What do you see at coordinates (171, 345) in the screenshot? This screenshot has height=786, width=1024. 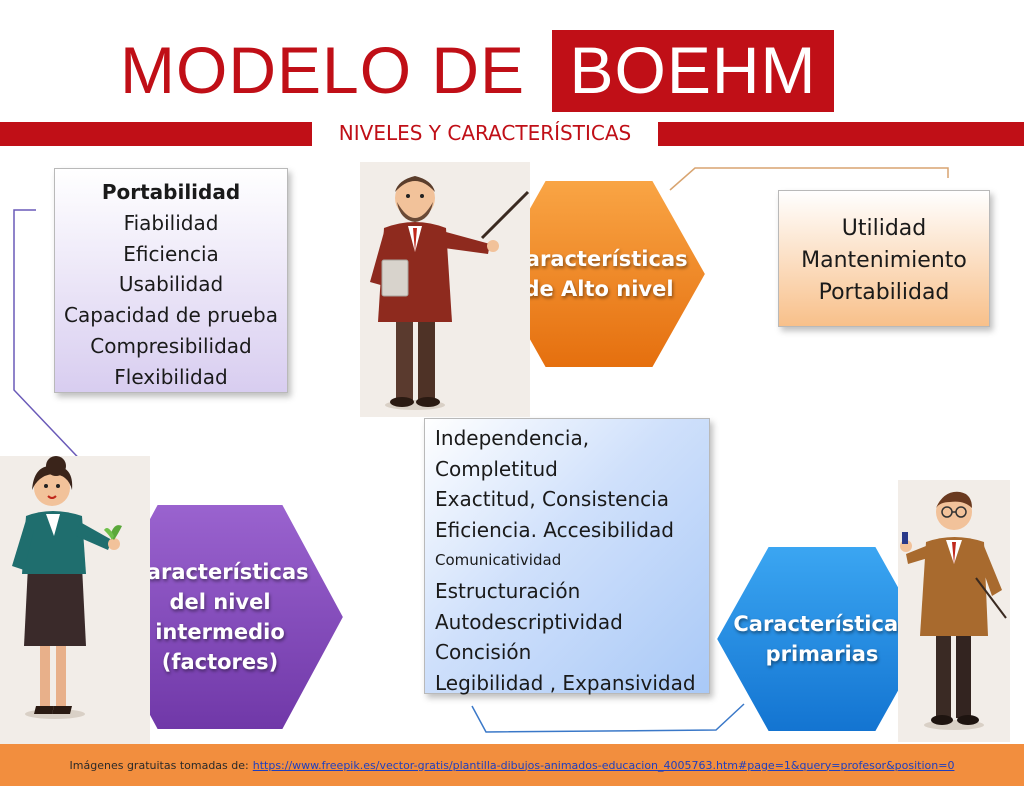 I see `factors-list-item: Compresibilidad` at bounding box center [171, 345].